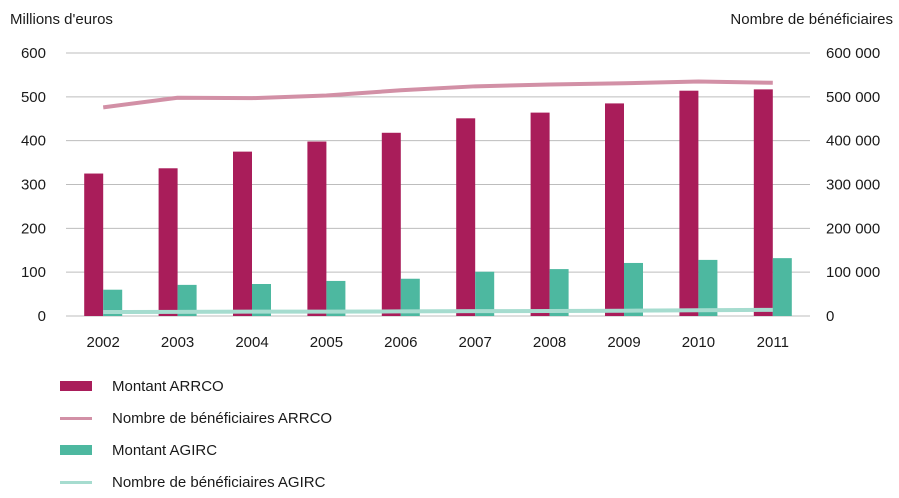  Describe the element at coordinates (76, 418) in the screenshot. I see `legend-swatch-beneficiaires-arrco` at that location.